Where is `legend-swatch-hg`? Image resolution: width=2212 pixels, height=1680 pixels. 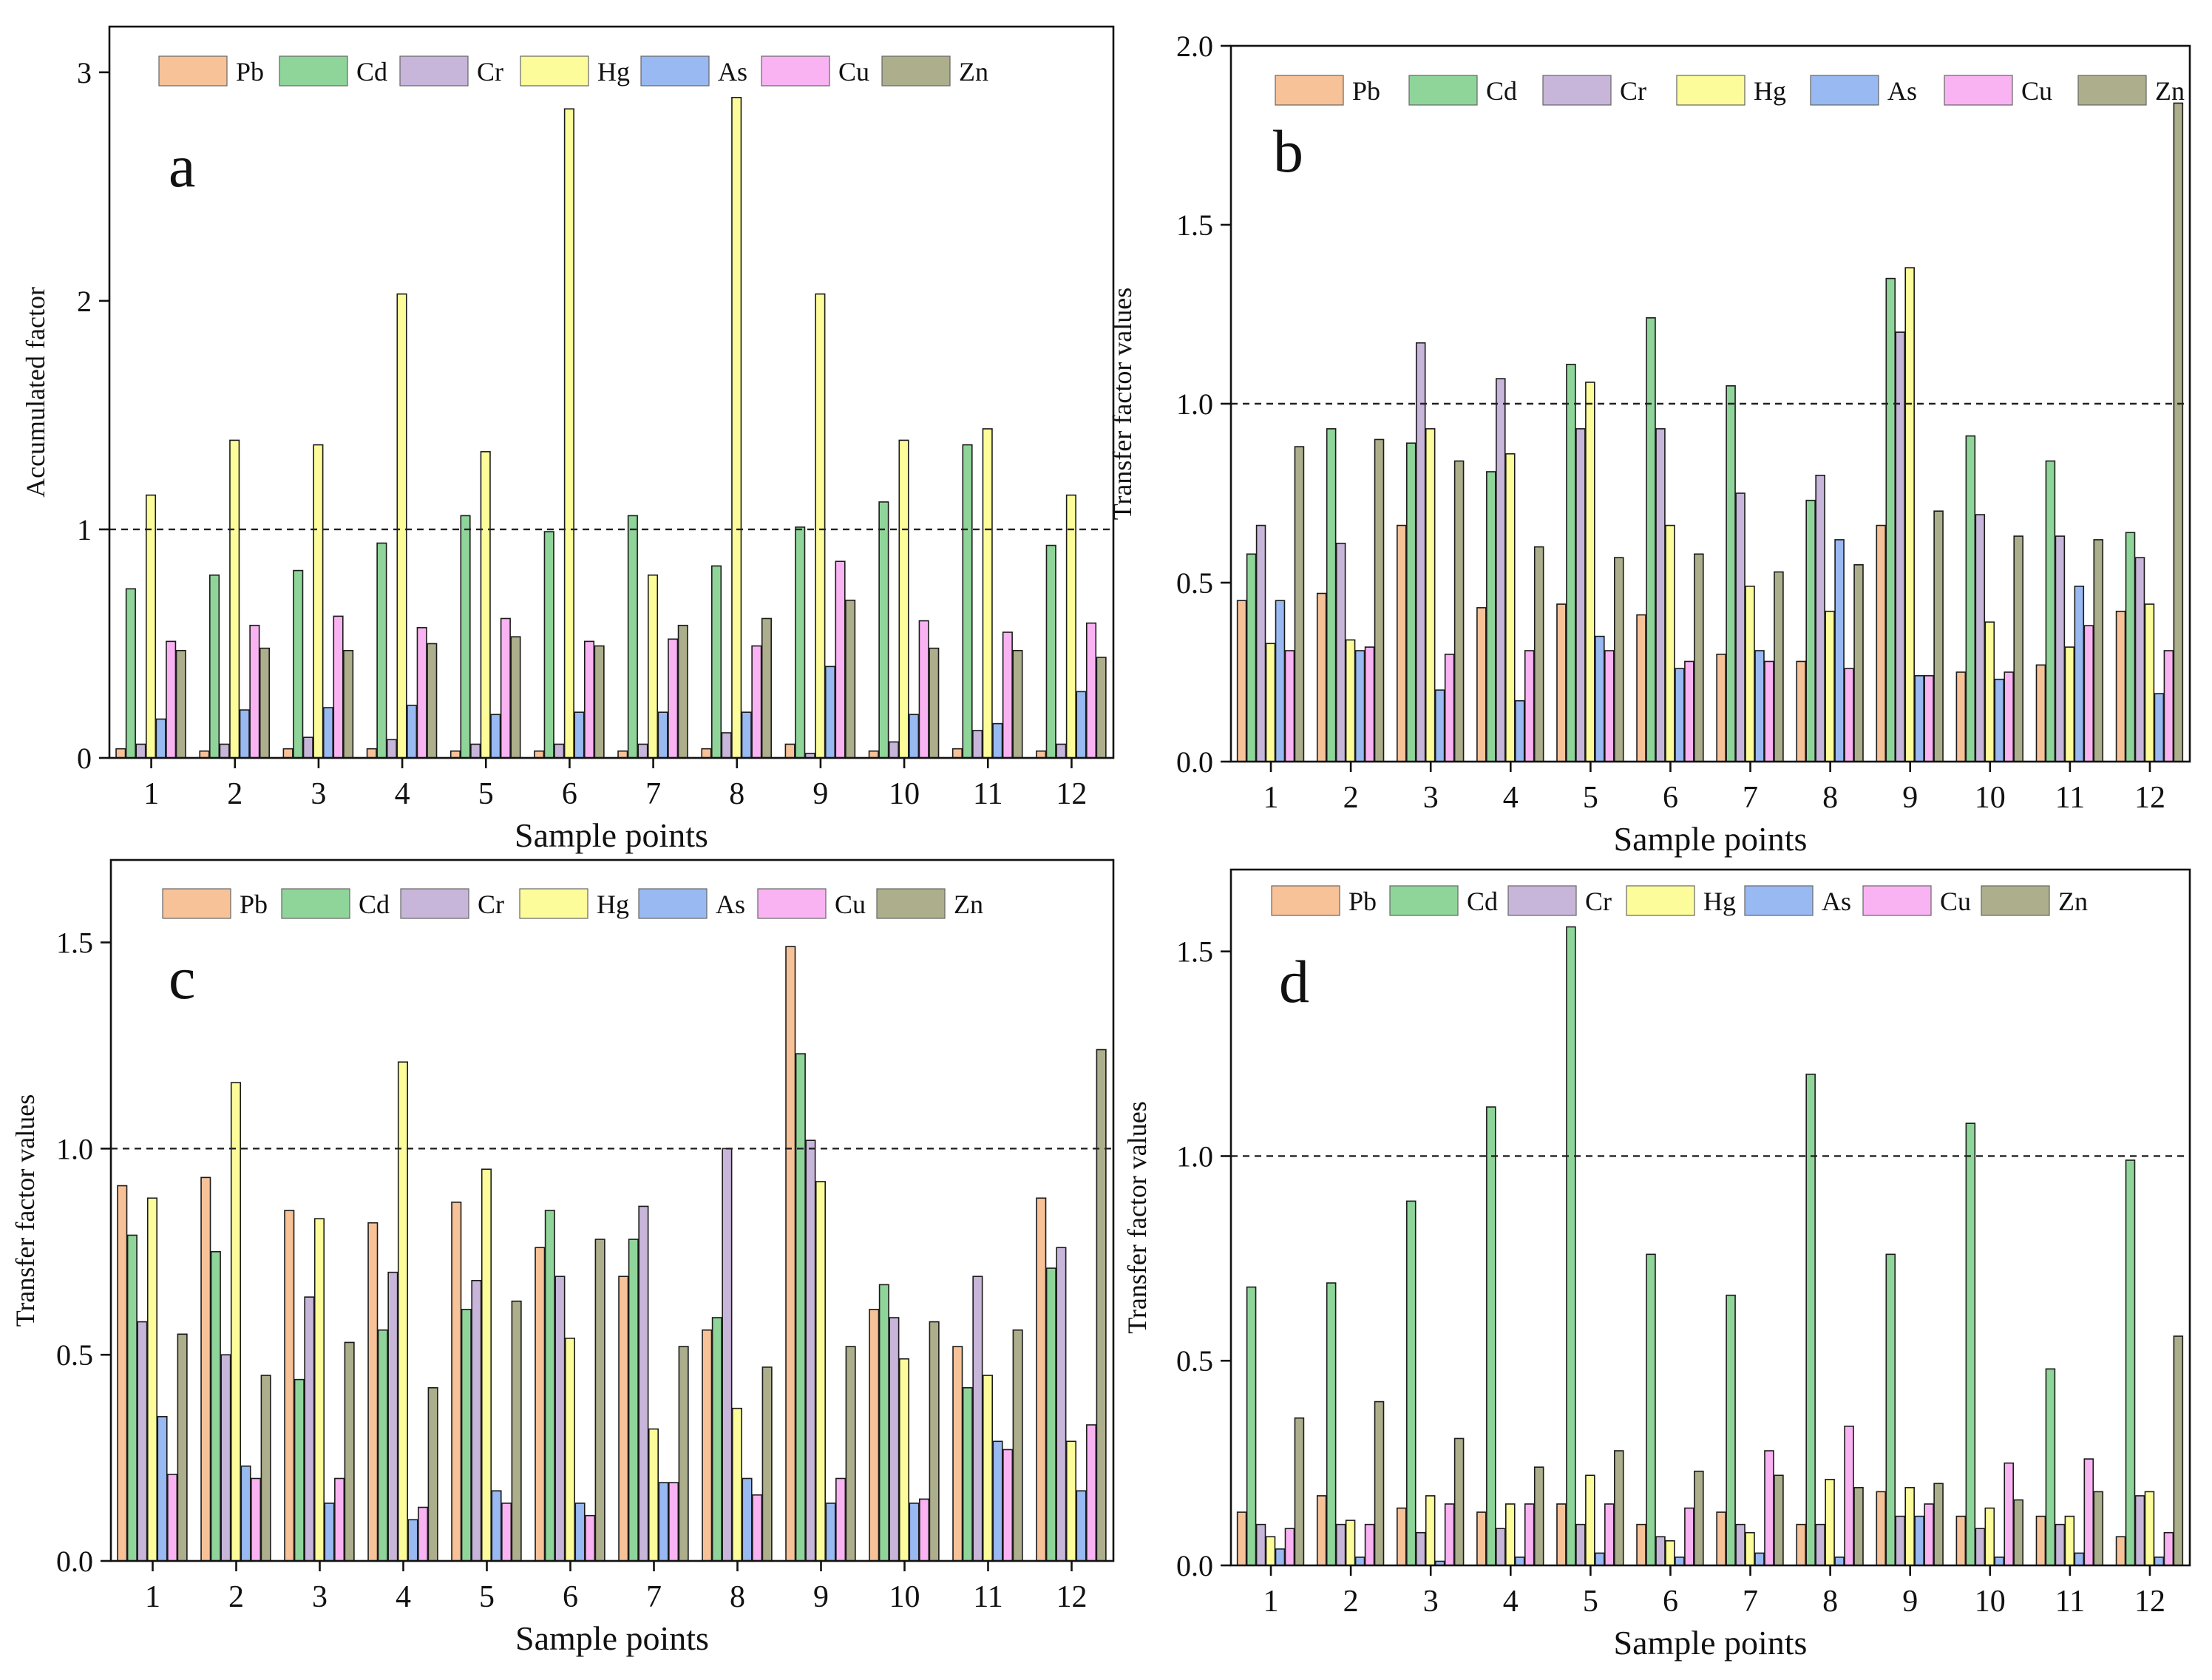
legend-swatch-hg is located at coordinates (1660, 901).